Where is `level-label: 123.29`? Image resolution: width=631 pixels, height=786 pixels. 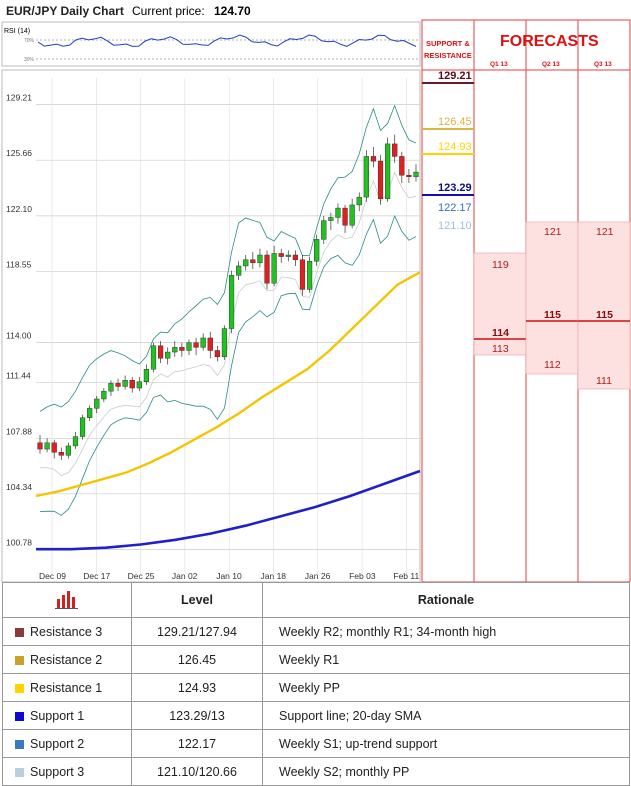
level-label: 123.29 is located at coordinates (455, 188).